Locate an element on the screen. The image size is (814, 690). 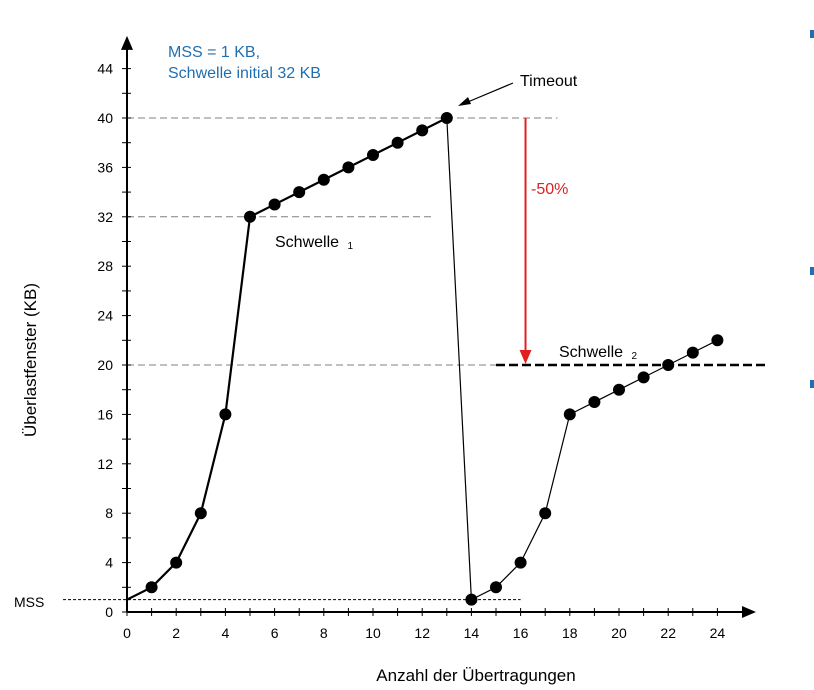
x-tick-label: 6 is located at coordinates (275, 633).